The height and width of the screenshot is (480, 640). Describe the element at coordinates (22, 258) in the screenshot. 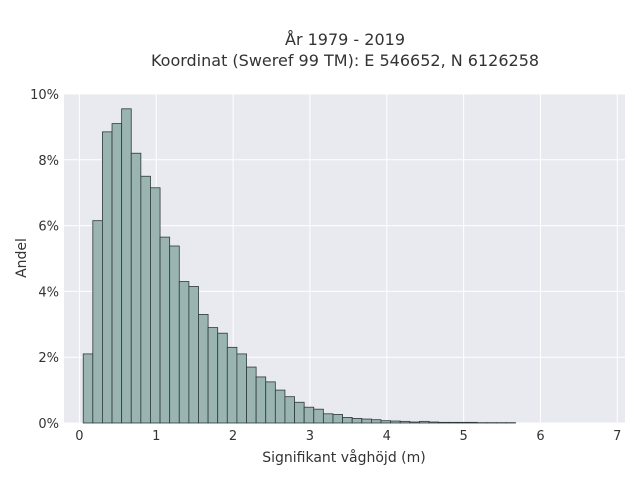

I see `y-axis-label: Andel` at that location.